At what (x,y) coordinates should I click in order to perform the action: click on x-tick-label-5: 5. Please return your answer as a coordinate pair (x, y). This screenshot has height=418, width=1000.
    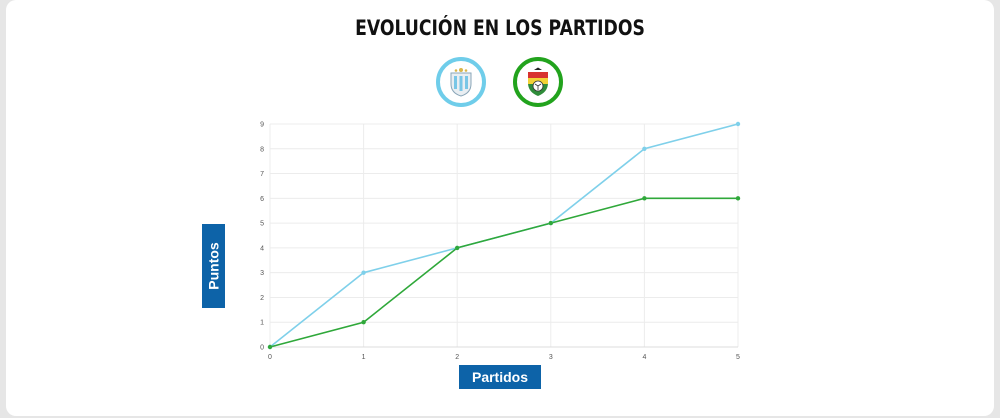
    Looking at the image, I should click on (738, 357).